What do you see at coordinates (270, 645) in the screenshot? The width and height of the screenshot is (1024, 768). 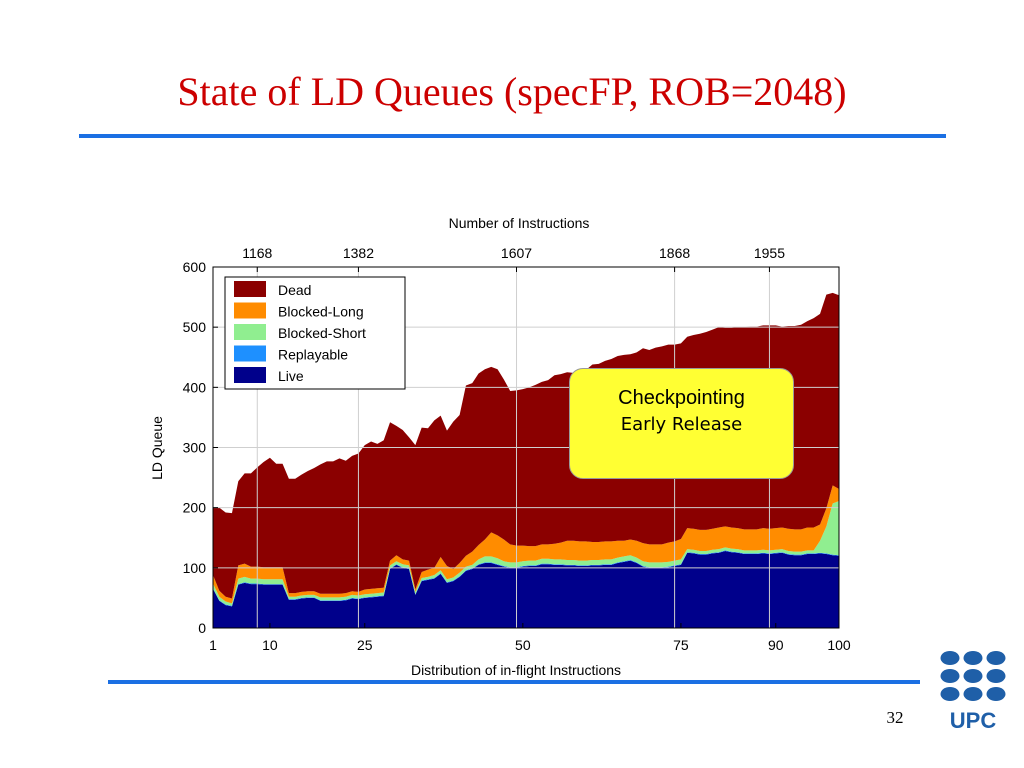 I see `x-tick-label: 10` at bounding box center [270, 645].